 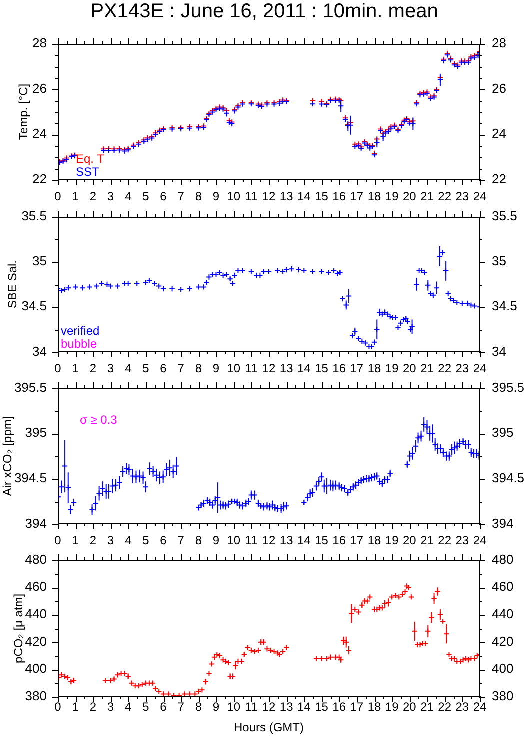 I want to click on y-tick-label: 394.5, so click(x=30, y=478).